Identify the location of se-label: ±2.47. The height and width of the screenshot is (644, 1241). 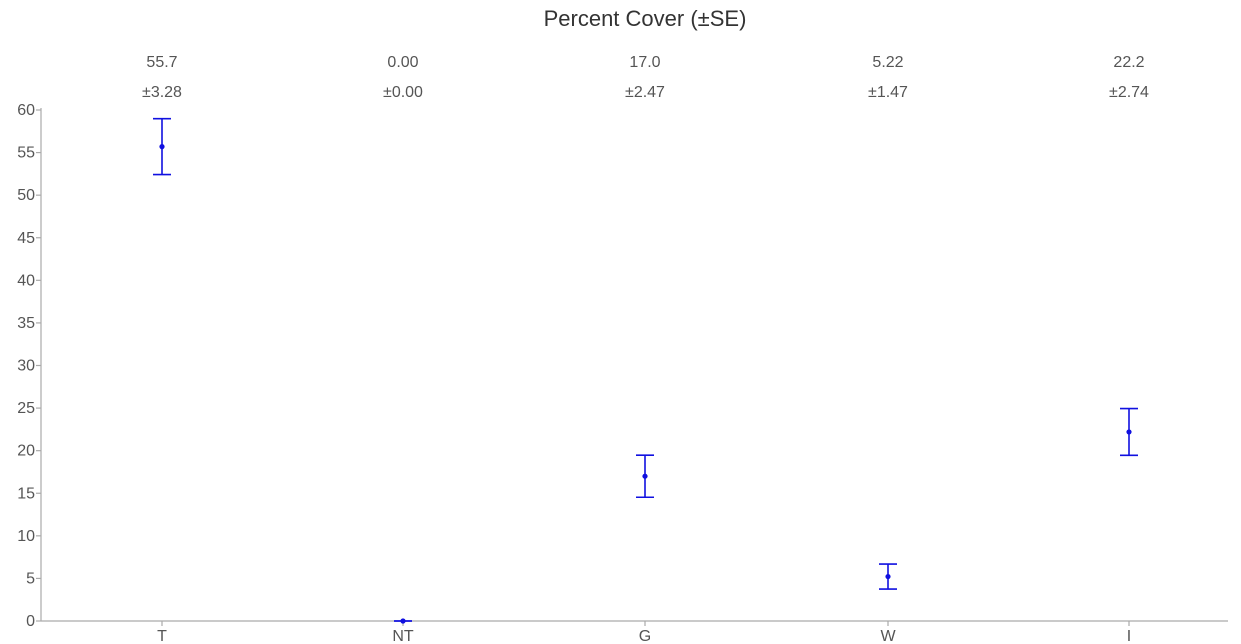
(645, 92).